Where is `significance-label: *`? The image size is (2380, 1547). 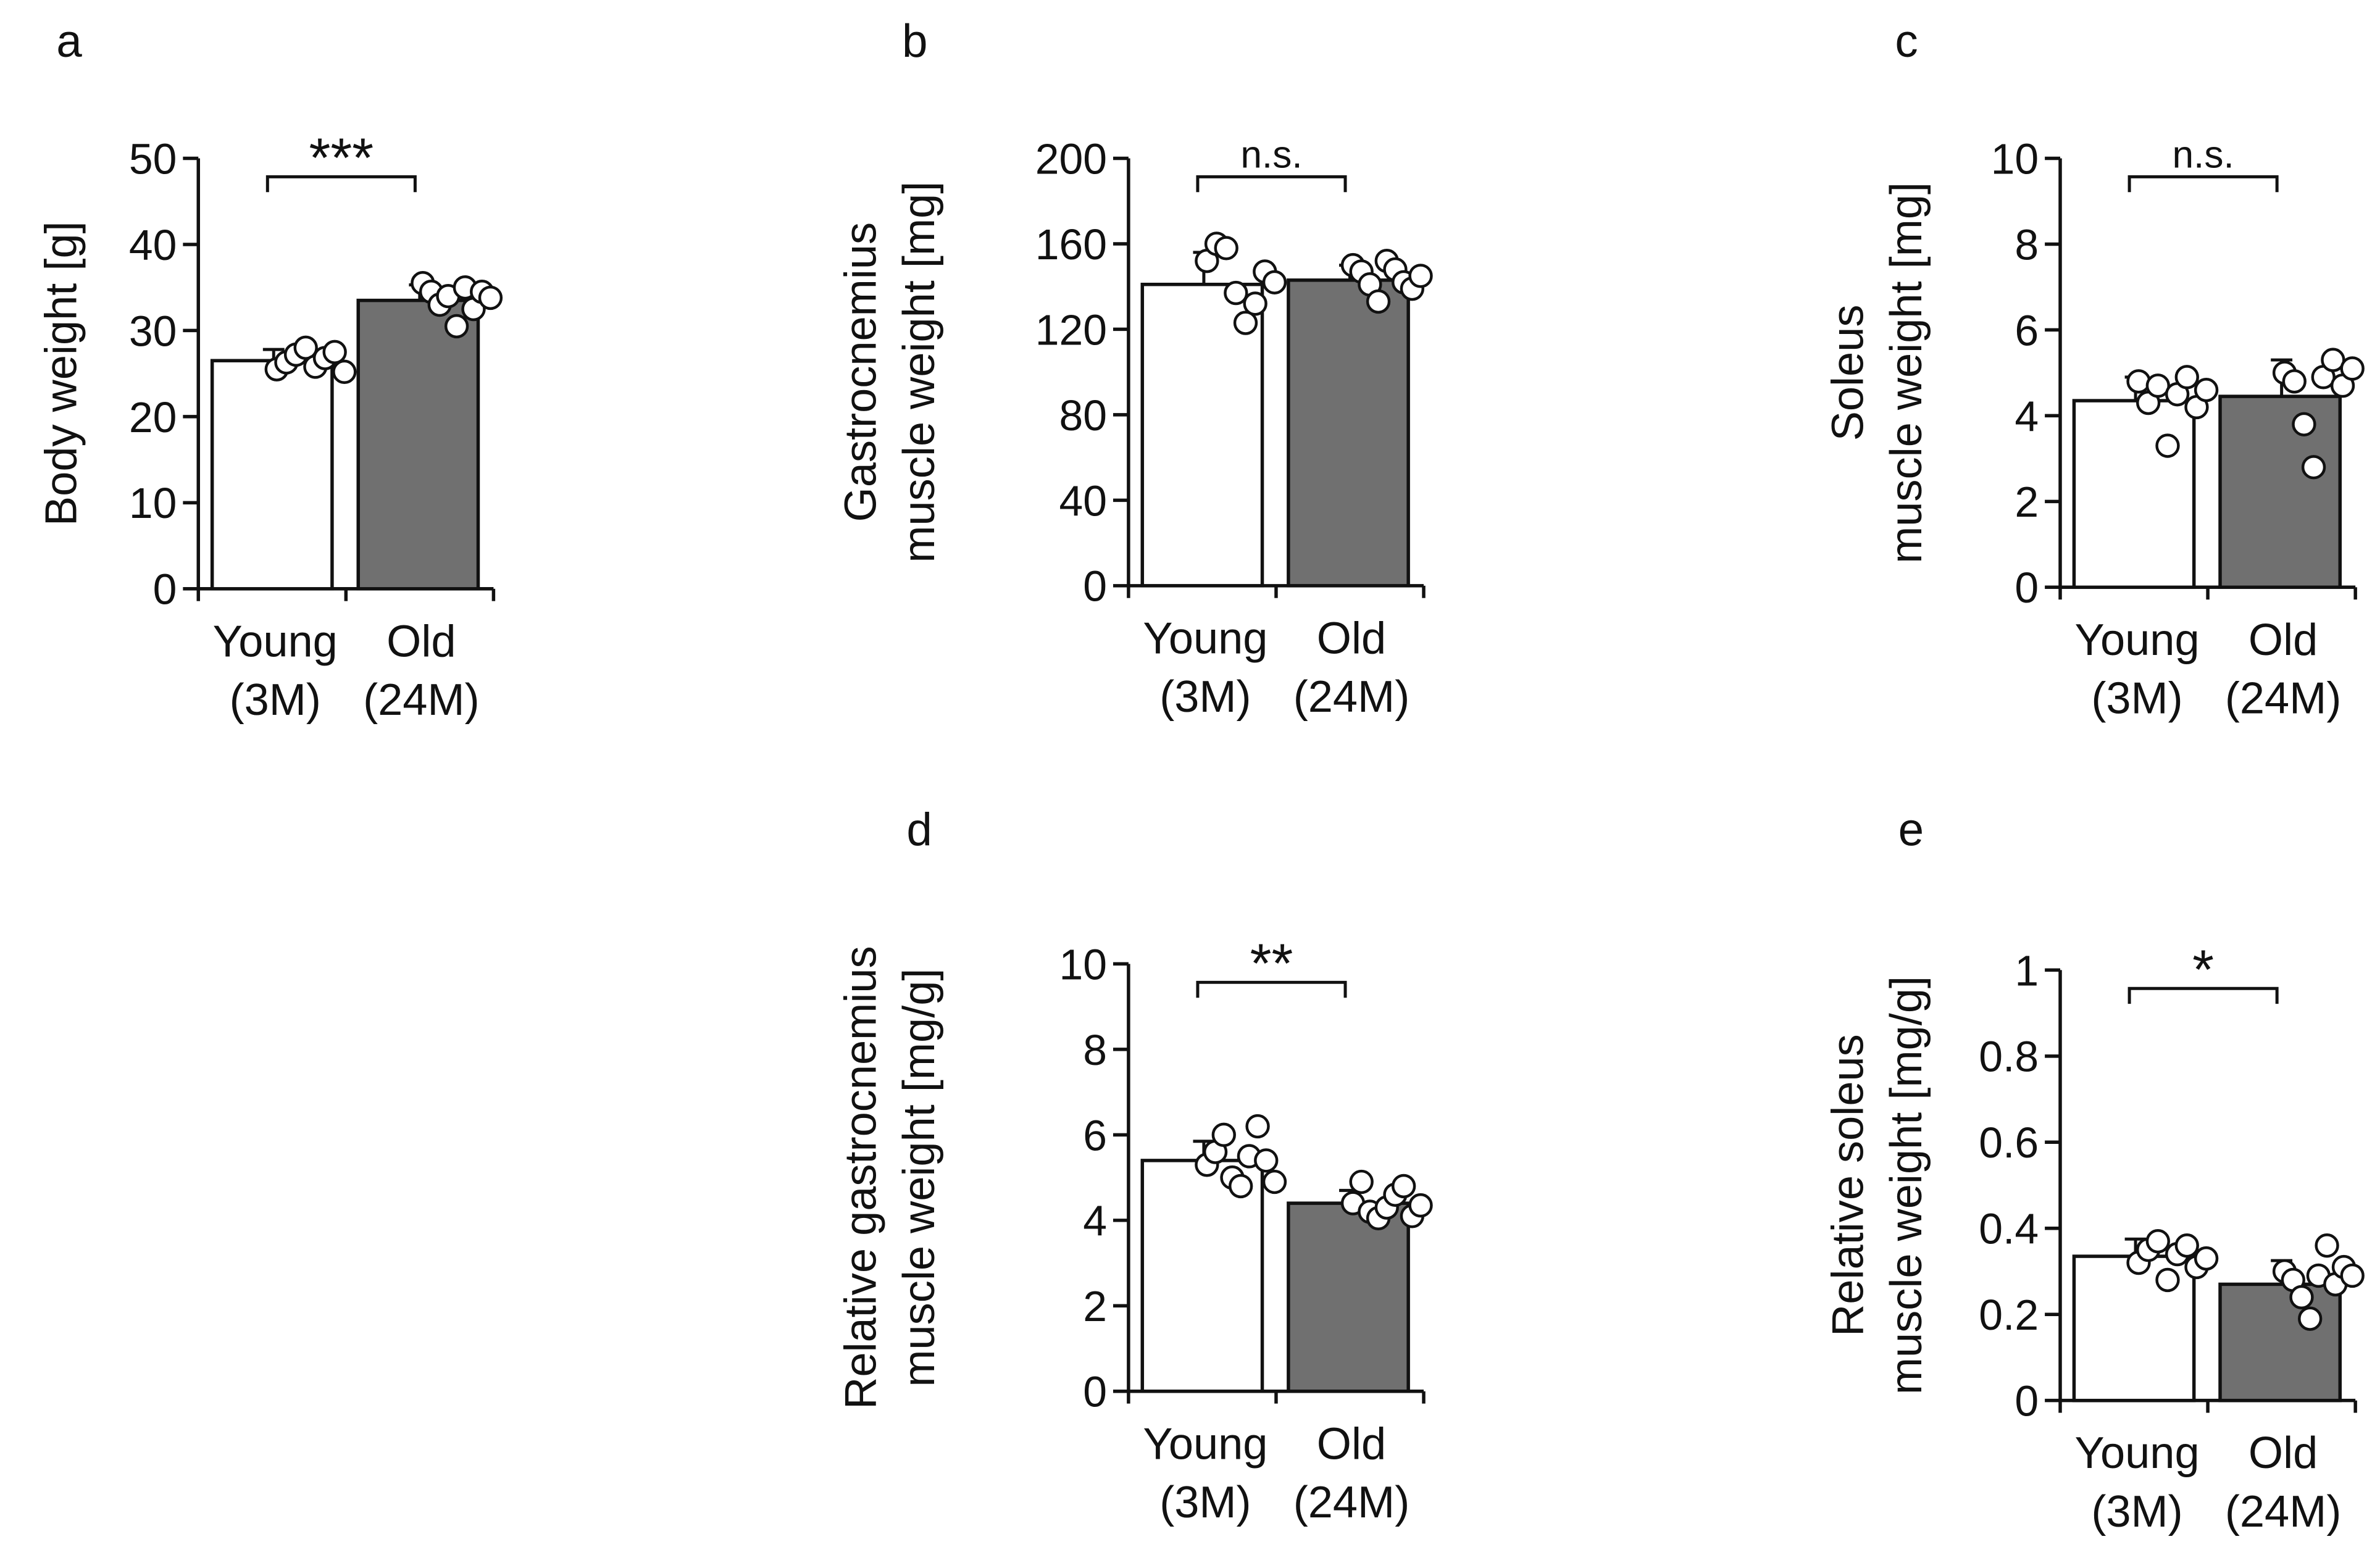
significance-label: * is located at coordinates (2203, 969).